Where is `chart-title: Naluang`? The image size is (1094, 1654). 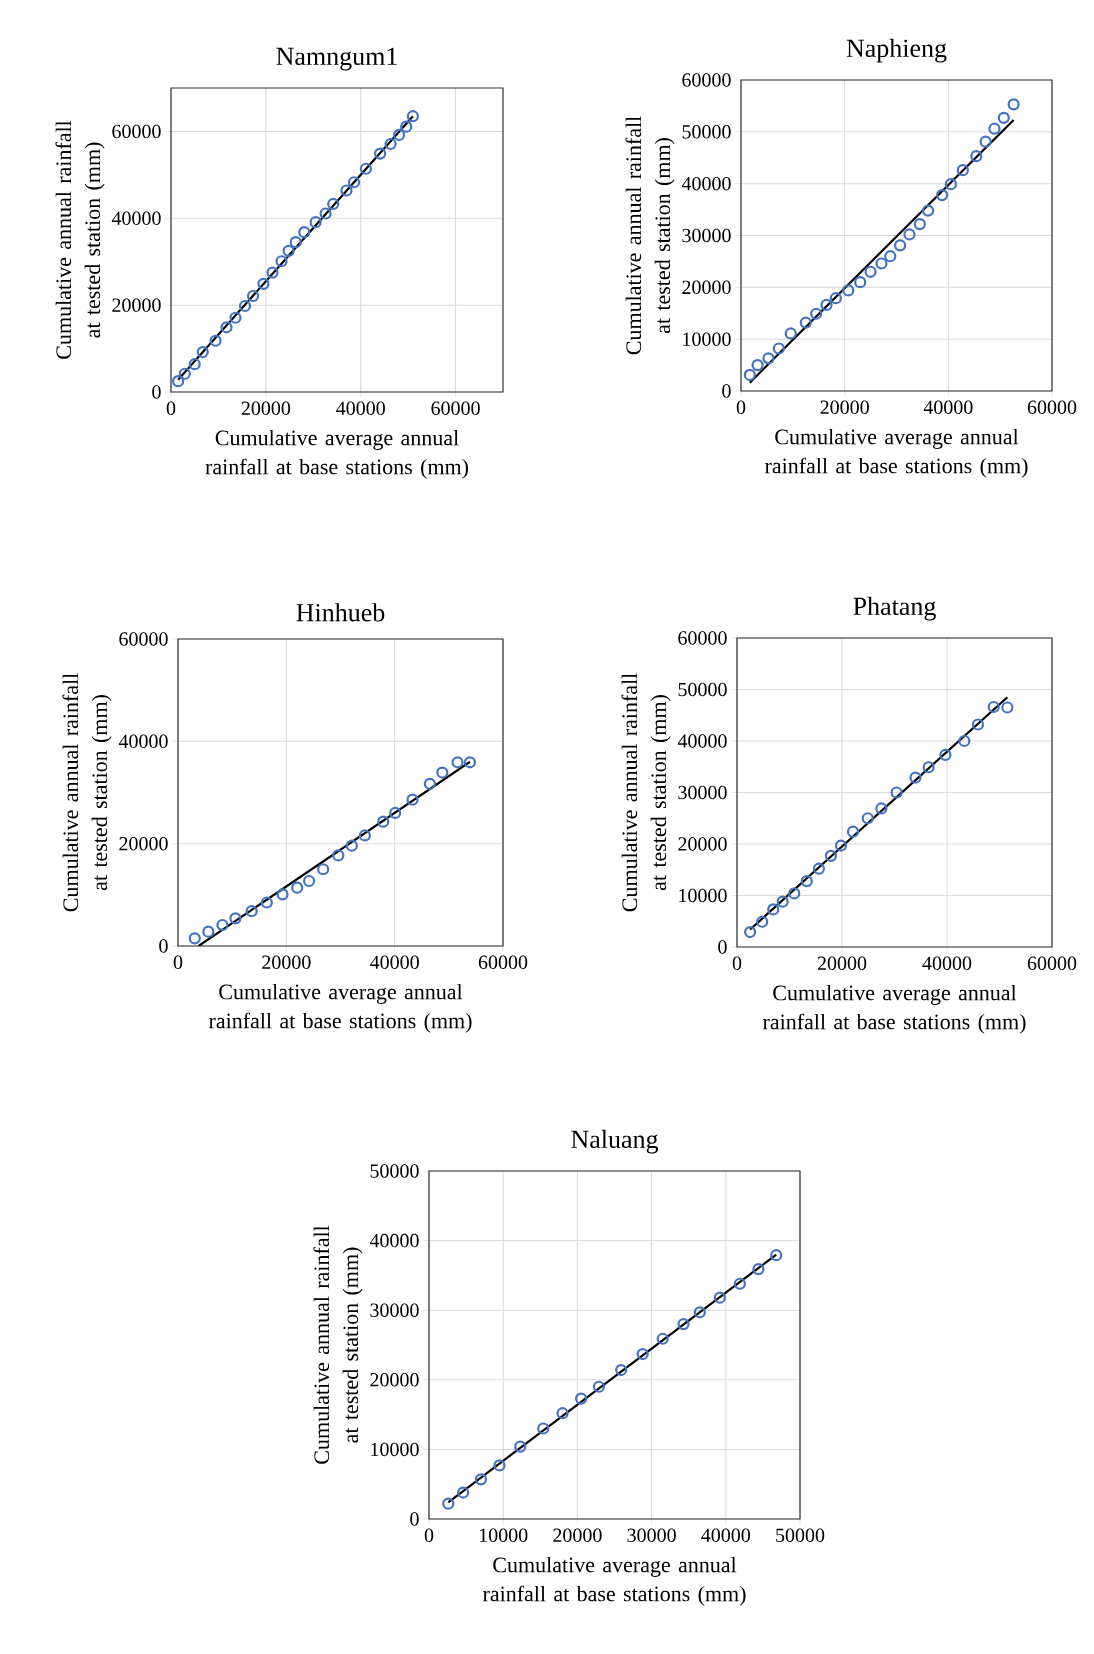 chart-title: Naluang is located at coordinates (615, 1141).